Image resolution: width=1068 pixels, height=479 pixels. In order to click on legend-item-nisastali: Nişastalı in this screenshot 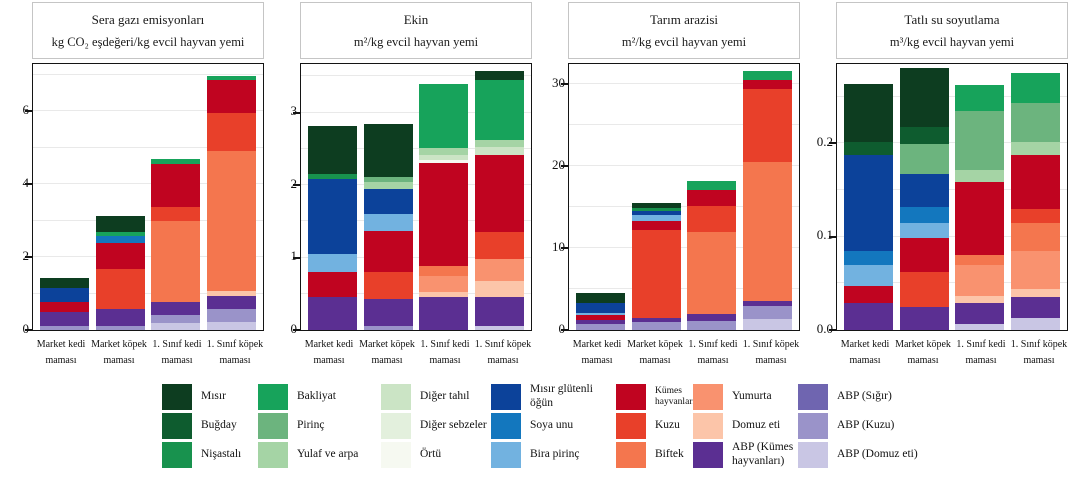, I will do `click(210, 454)`.